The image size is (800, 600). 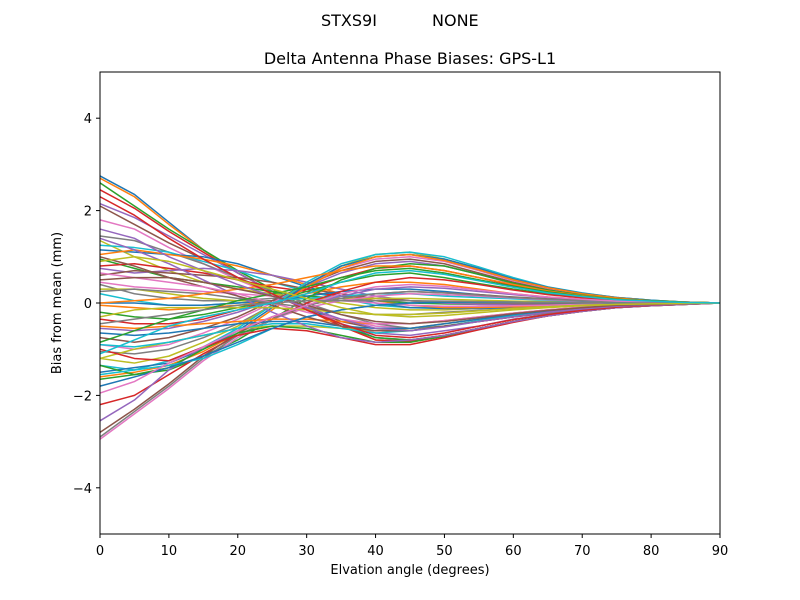 I want to click on x-tick-label: 60, so click(x=513, y=551).